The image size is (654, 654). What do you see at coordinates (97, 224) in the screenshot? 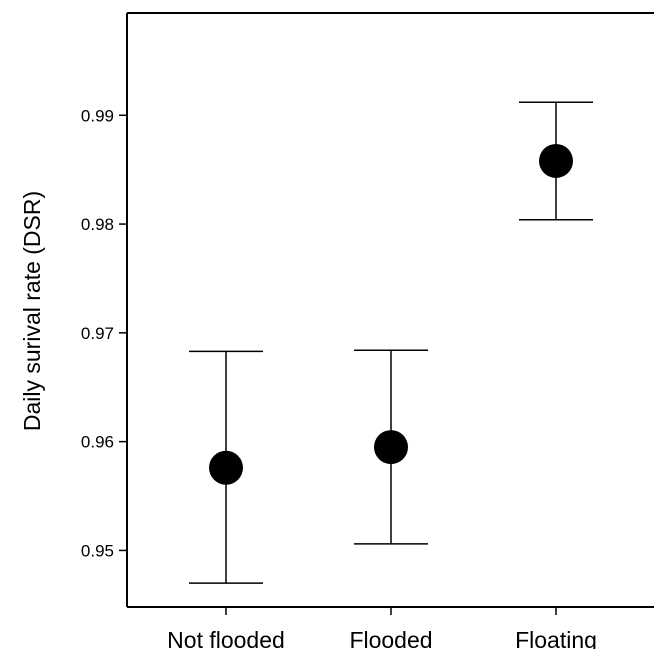
I see `y-tick-label: 0.98` at bounding box center [97, 224].